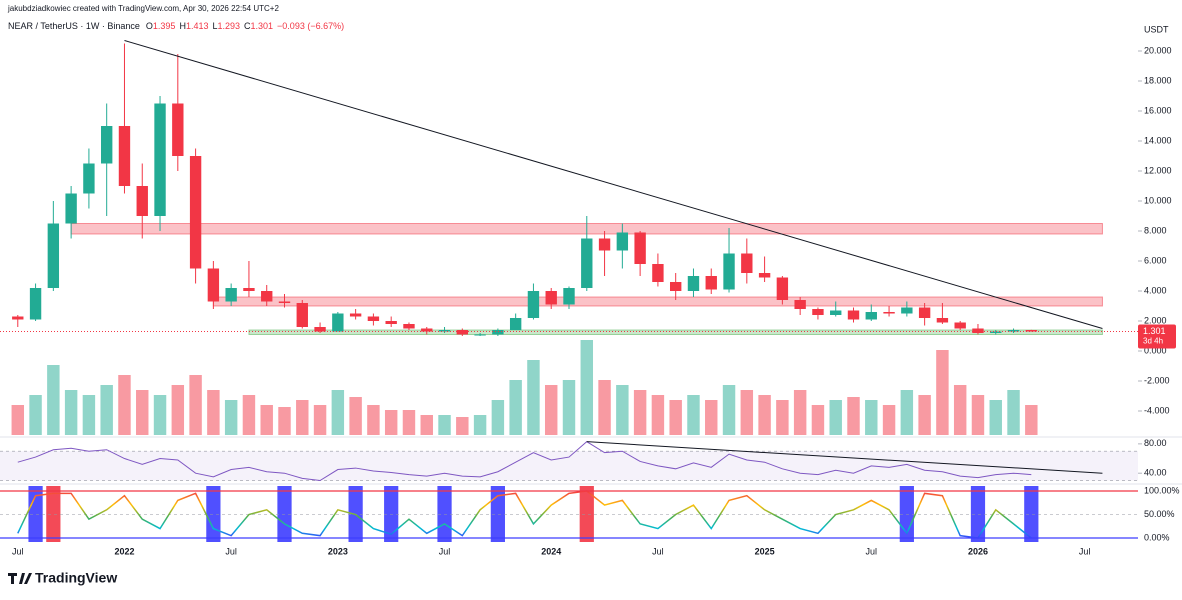  I want to click on y-tick-label: 14.000, so click(1158, 140).